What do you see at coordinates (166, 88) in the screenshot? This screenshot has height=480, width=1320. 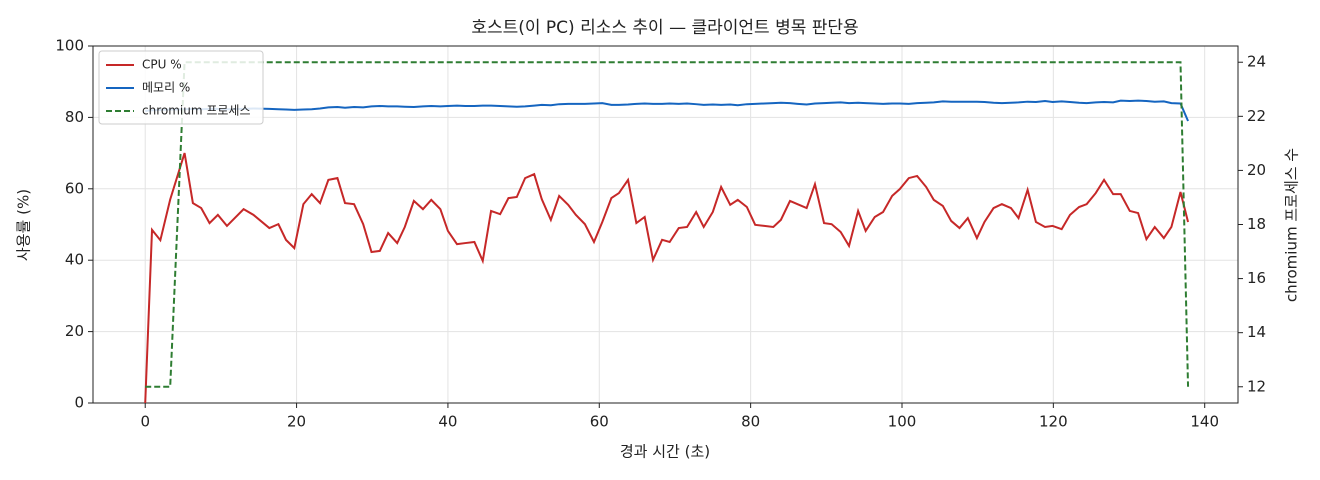 I see `legend-label: 메모리 %` at bounding box center [166, 88].